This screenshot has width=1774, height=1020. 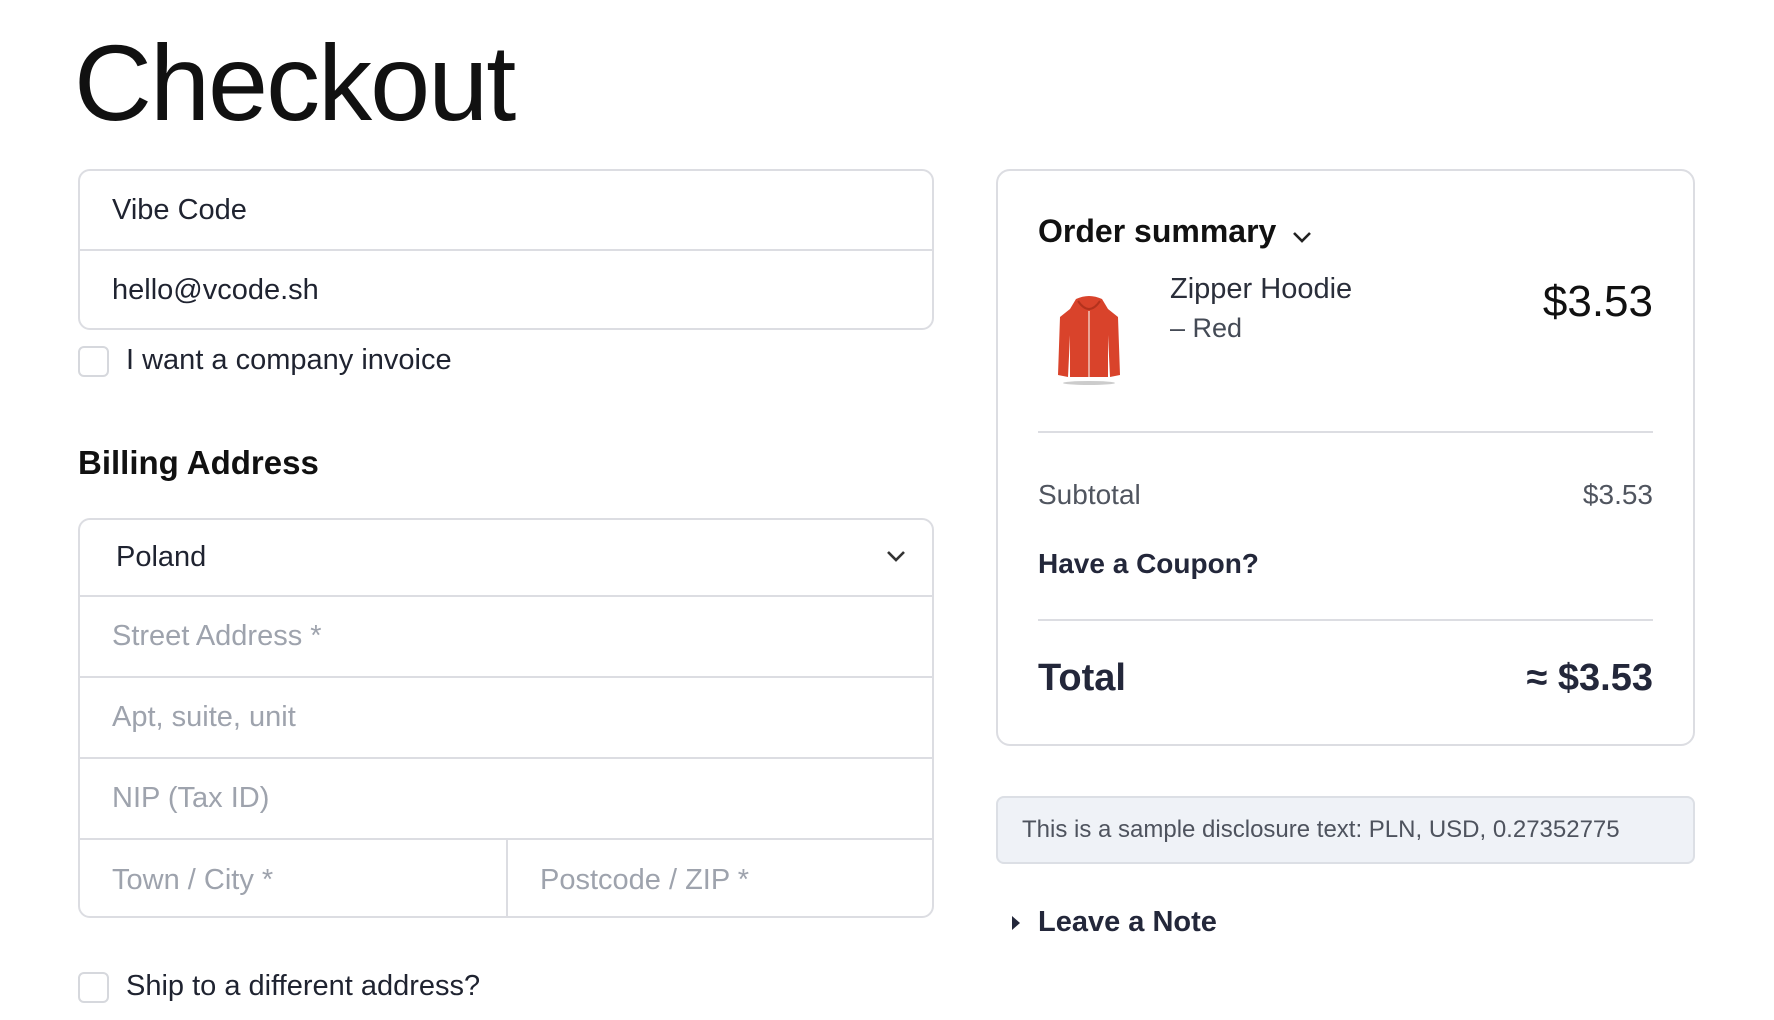 What do you see at coordinates (1617, 494) in the screenshot?
I see `subtotal-value: $3.53` at bounding box center [1617, 494].